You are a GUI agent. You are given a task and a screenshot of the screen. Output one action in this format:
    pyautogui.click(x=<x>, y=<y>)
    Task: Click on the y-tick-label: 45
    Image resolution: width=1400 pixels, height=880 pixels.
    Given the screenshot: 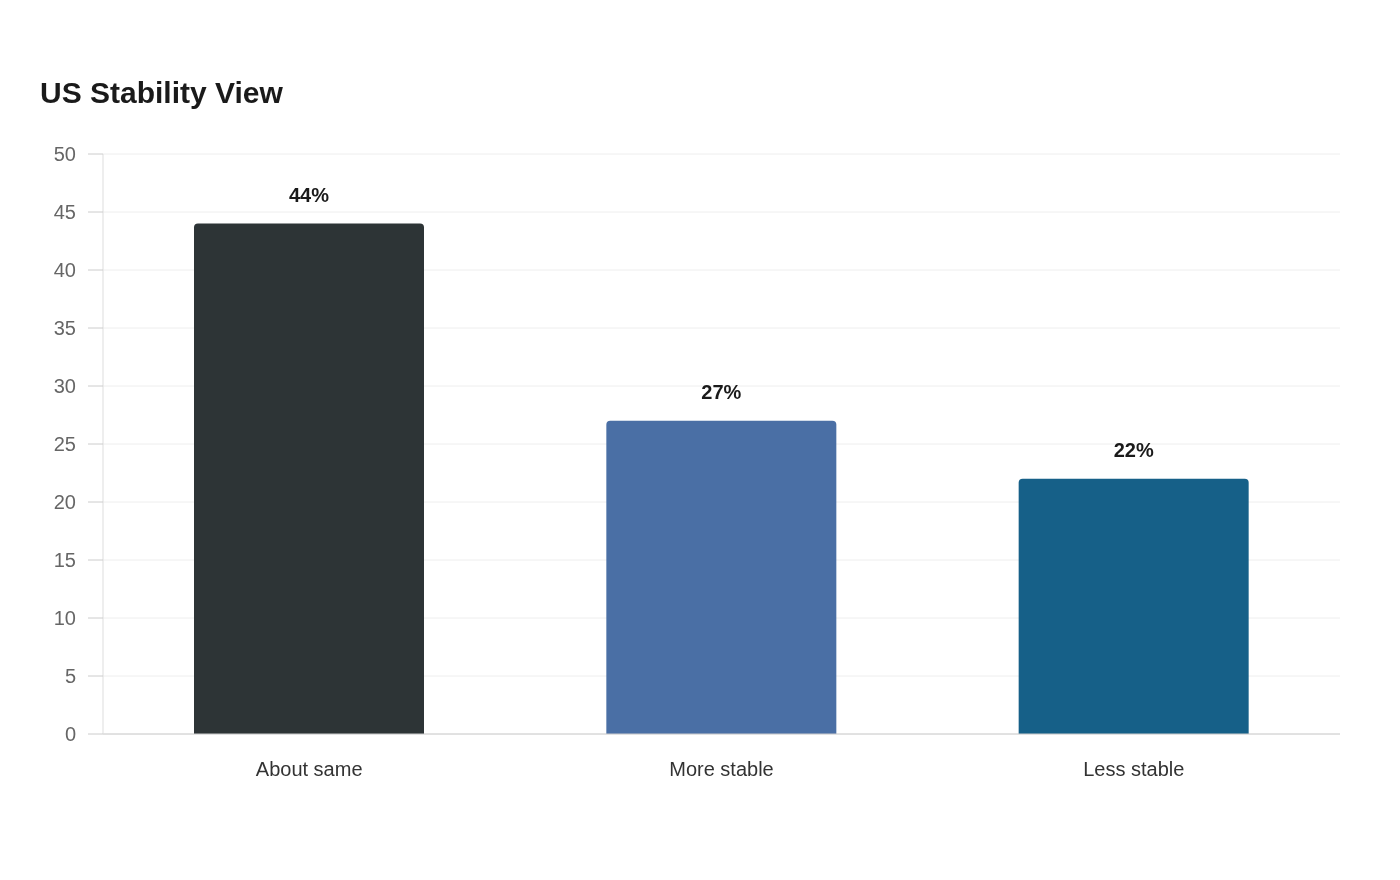 What is the action you would take?
    pyautogui.click(x=64, y=212)
    